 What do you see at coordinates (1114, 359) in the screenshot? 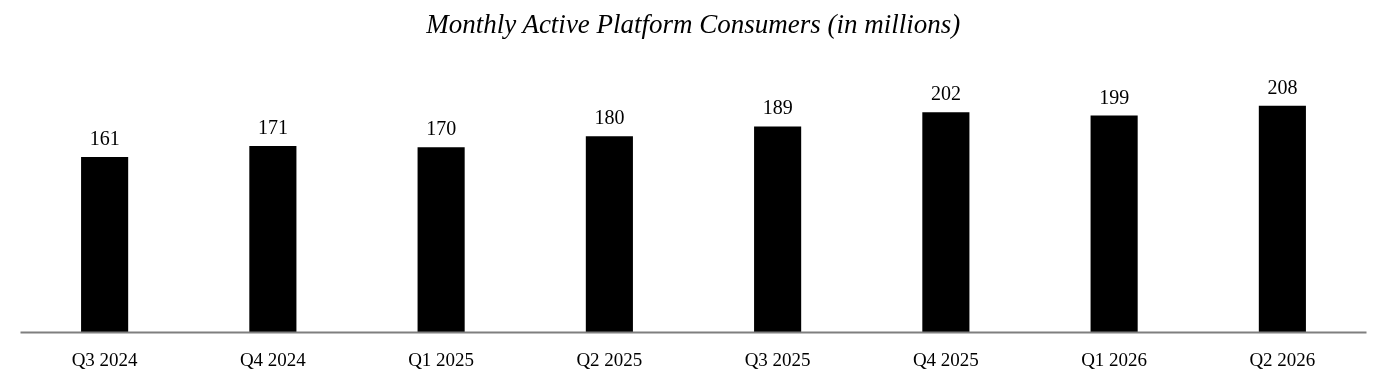
I see `x-tick-label: Q1 2026` at bounding box center [1114, 359].